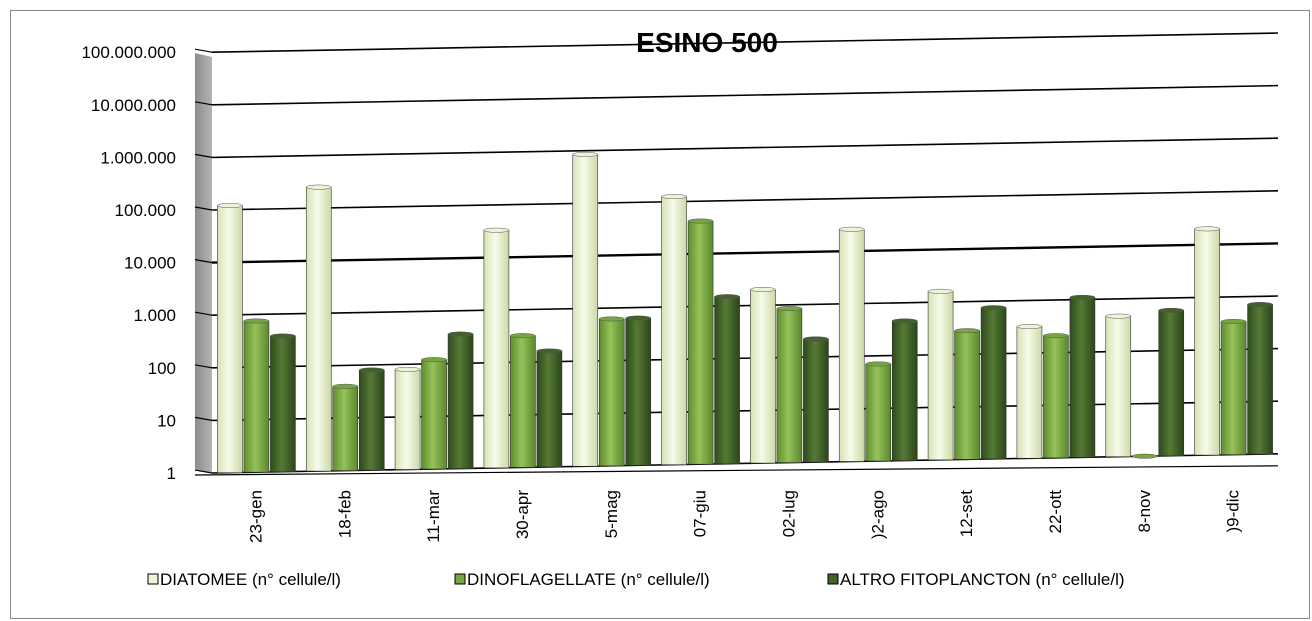 The height and width of the screenshot is (621, 1312). I want to click on y-tick-label: 10.000, so click(150, 263).